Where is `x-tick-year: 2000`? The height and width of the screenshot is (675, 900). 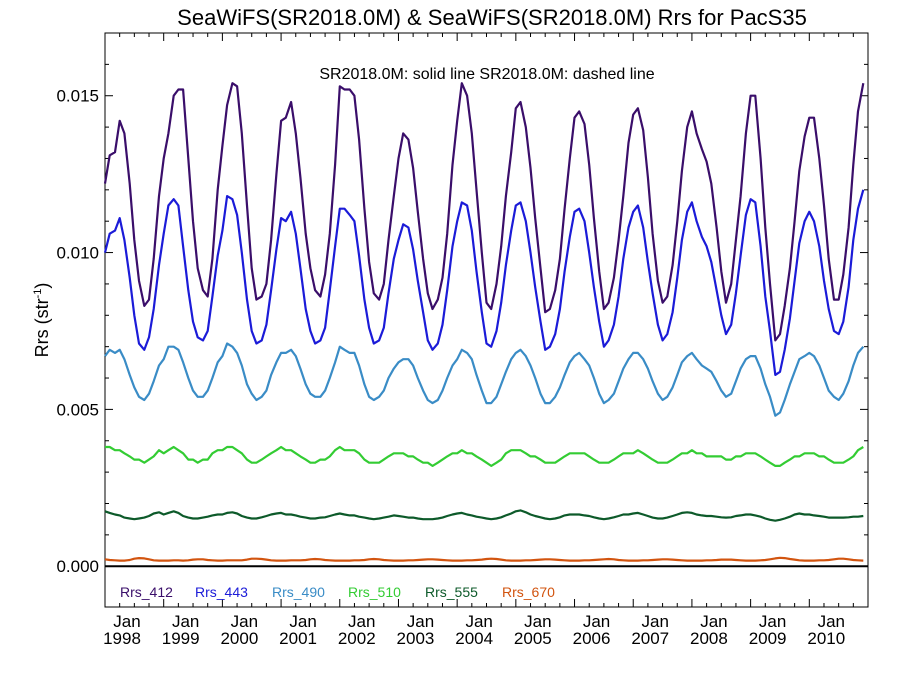
x-tick-year: 2000 is located at coordinates (239, 638).